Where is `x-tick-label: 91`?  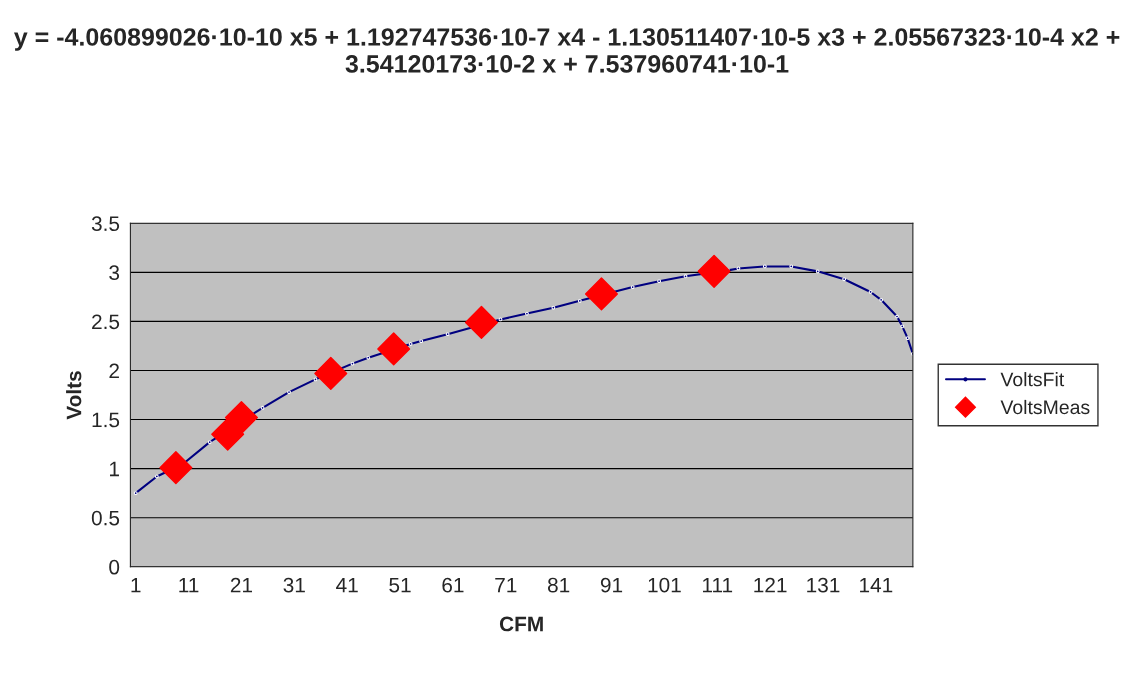 x-tick-label: 91 is located at coordinates (611, 585).